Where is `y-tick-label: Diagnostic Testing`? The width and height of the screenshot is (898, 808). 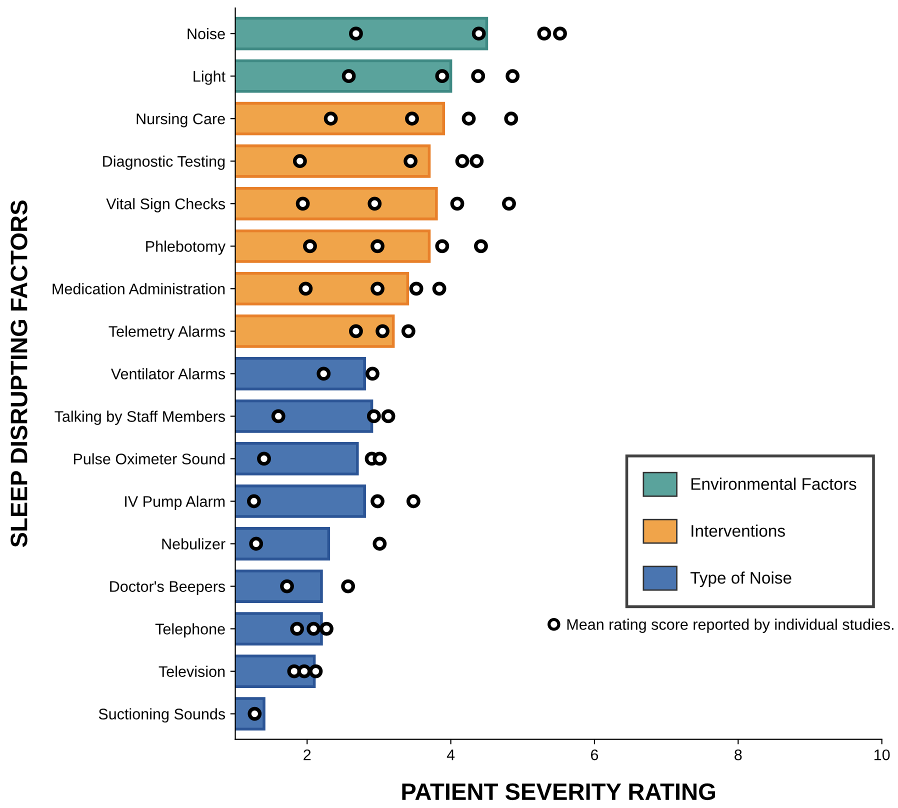
y-tick-label: Diagnostic Testing is located at coordinates (164, 163).